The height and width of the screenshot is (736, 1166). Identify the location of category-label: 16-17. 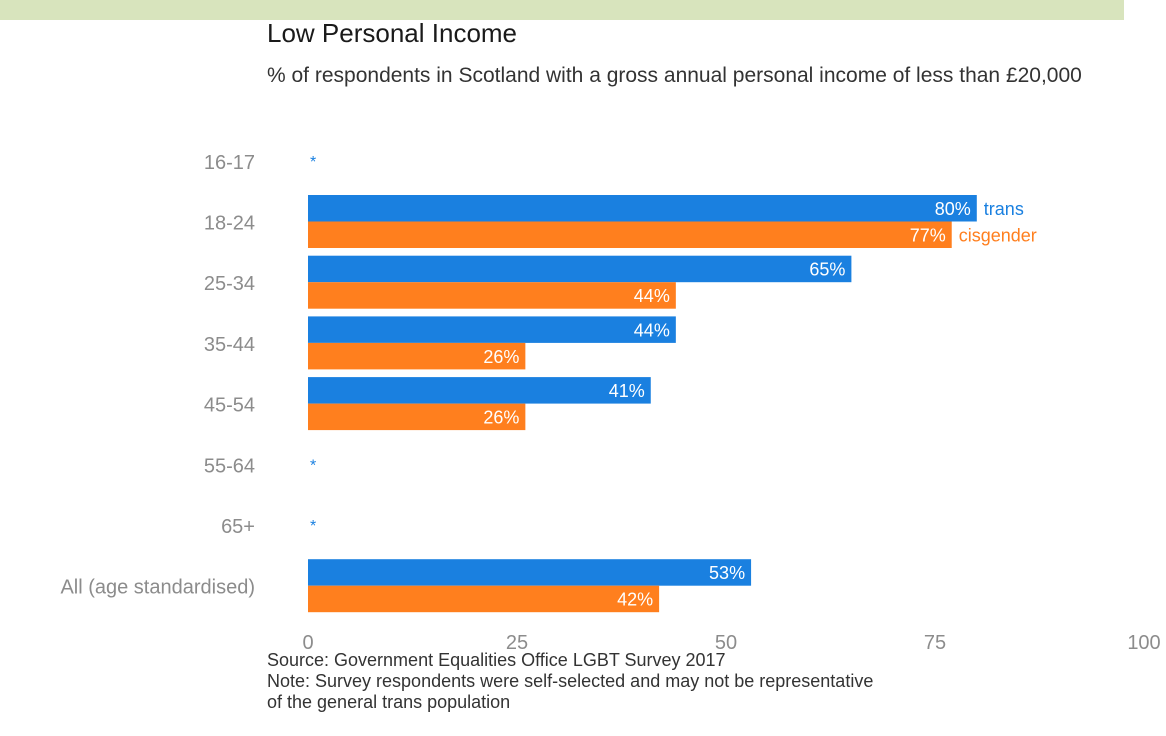
(229, 163).